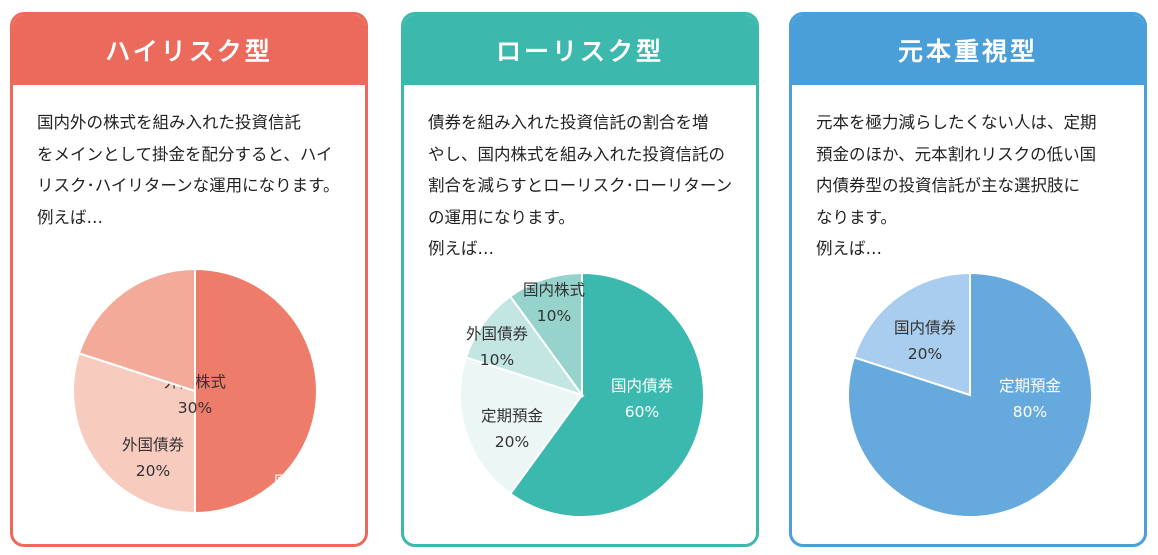  Describe the element at coordinates (580, 185) in the screenshot. I see `description-line: 割合を減らすとローリスク･ローリターン` at that location.